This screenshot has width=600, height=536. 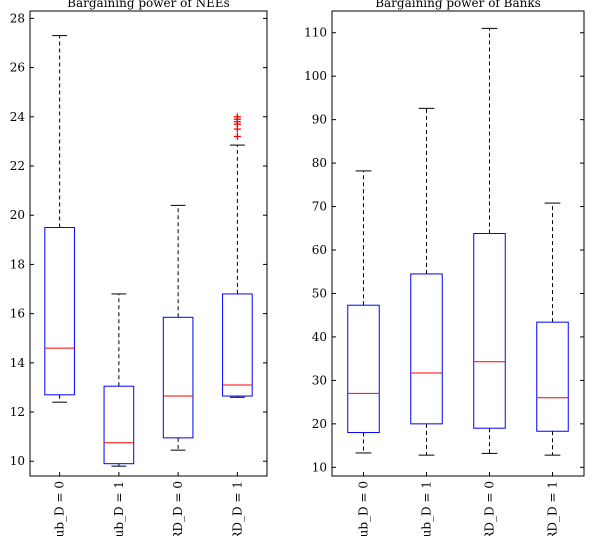 What do you see at coordinates (17, 412) in the screenshot?
I see `y-tick-label: 12` at bounding box center [17, 412].